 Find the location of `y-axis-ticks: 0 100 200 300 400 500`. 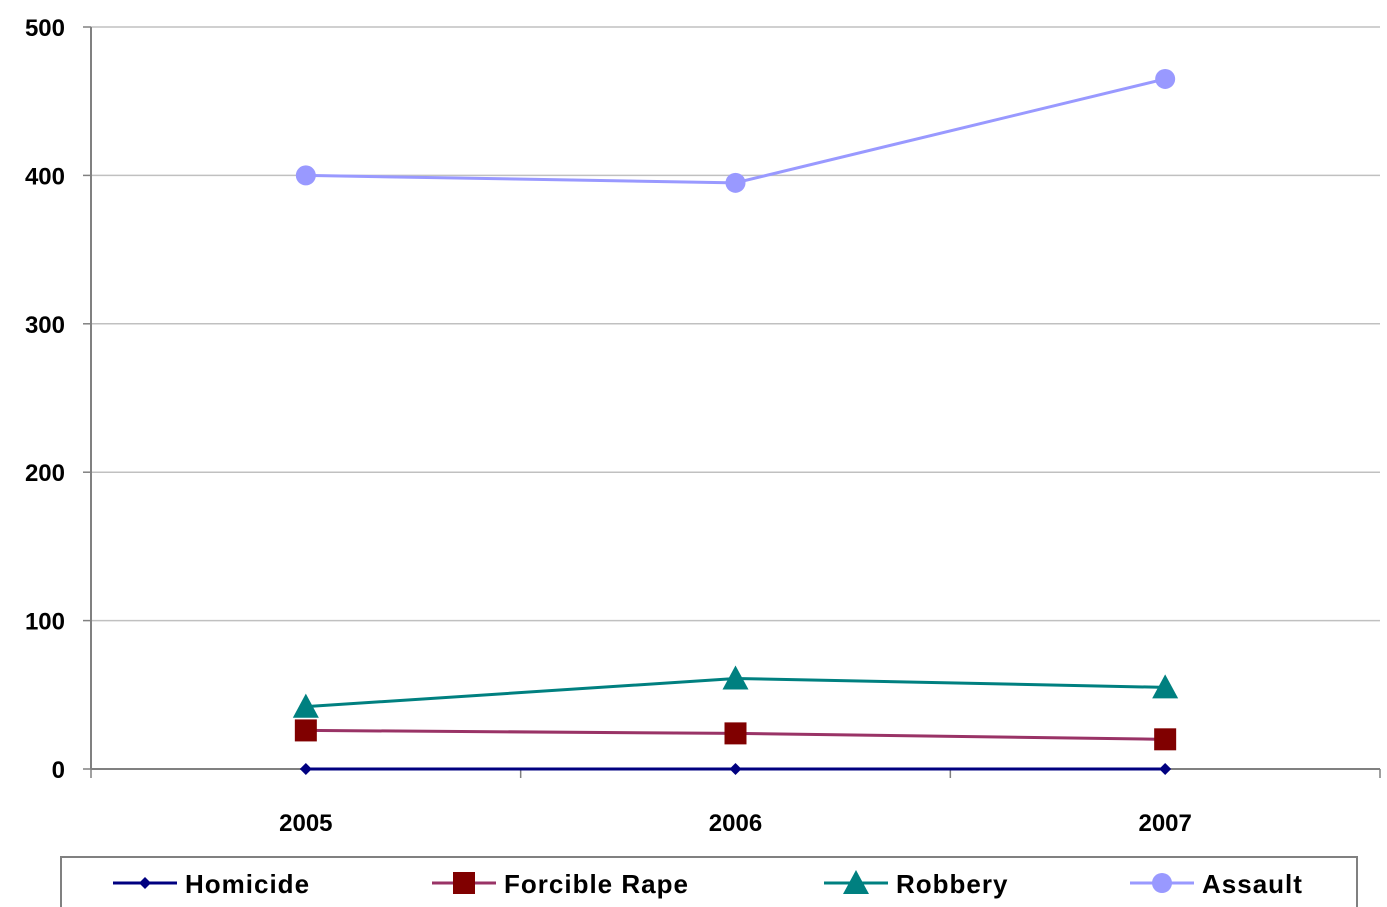

y-axis-ticks: 0 100 200 300 400 500 is located at coordinates (45, 399).